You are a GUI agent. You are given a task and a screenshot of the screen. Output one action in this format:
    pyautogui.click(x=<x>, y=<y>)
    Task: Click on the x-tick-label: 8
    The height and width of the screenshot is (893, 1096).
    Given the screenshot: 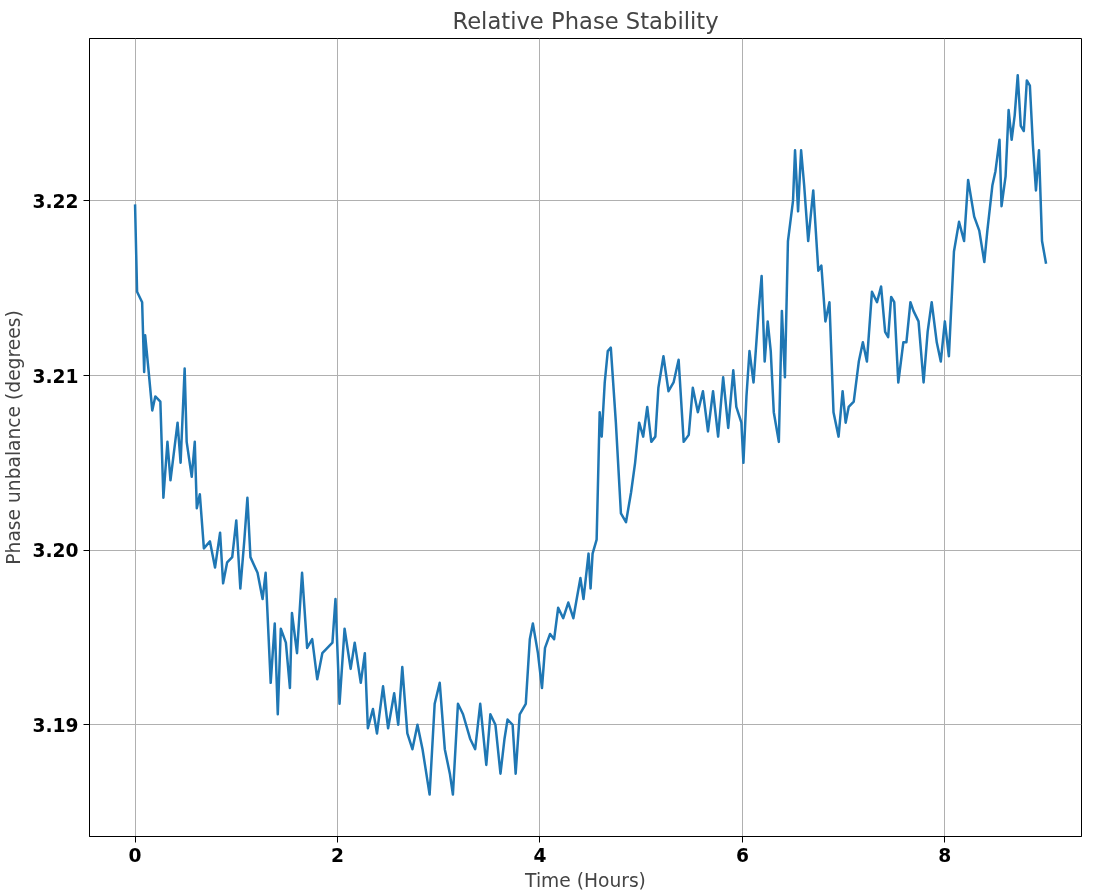 What is the action you would take?
    pyautogui.click(x=945, y=855)
    